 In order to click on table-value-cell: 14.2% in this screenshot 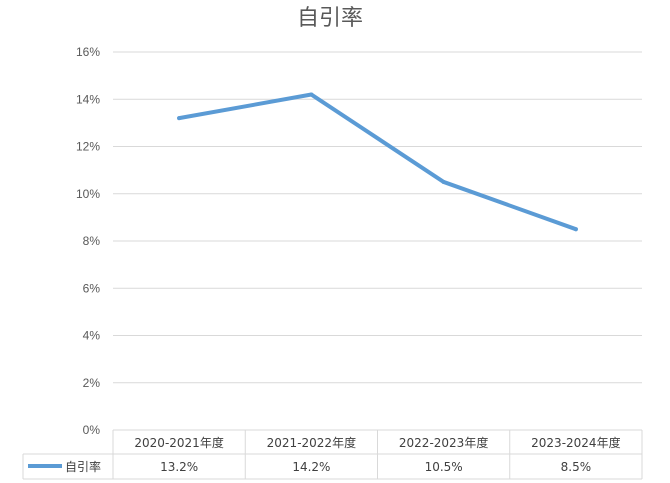, I will do `click(311, 467)`.